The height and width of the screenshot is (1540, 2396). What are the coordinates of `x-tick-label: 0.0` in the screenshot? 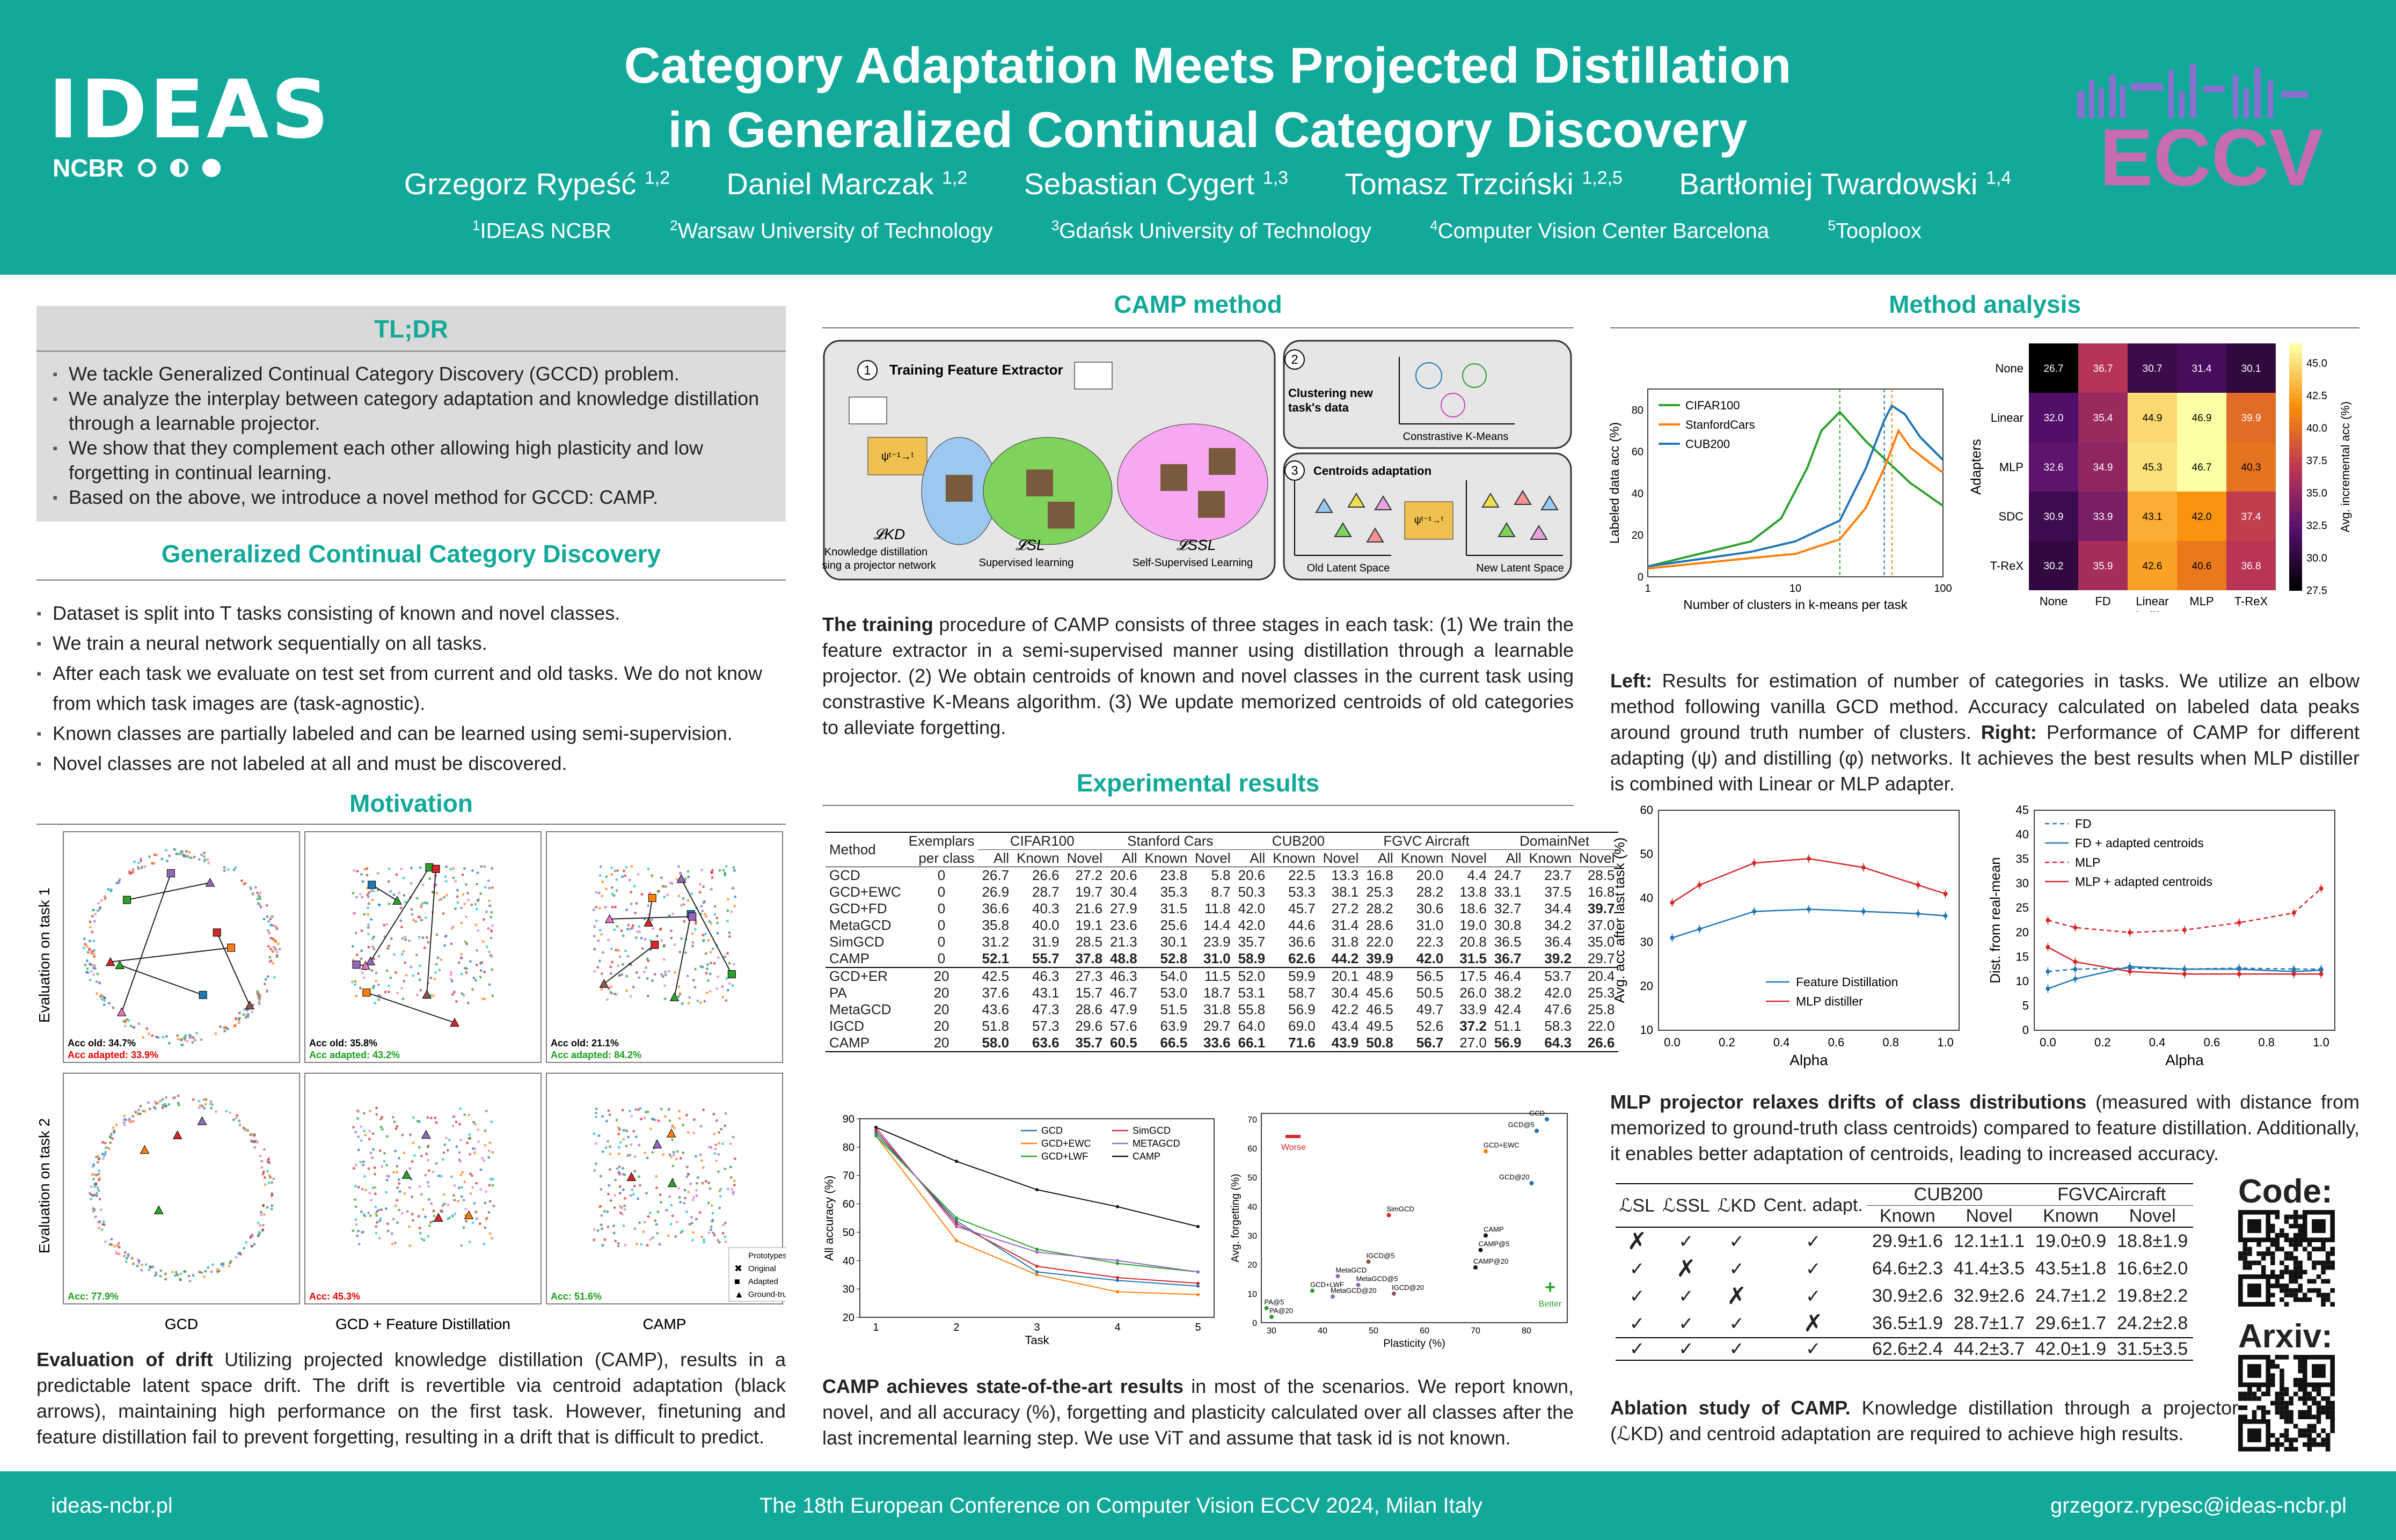 It's located at (1673, 1042).